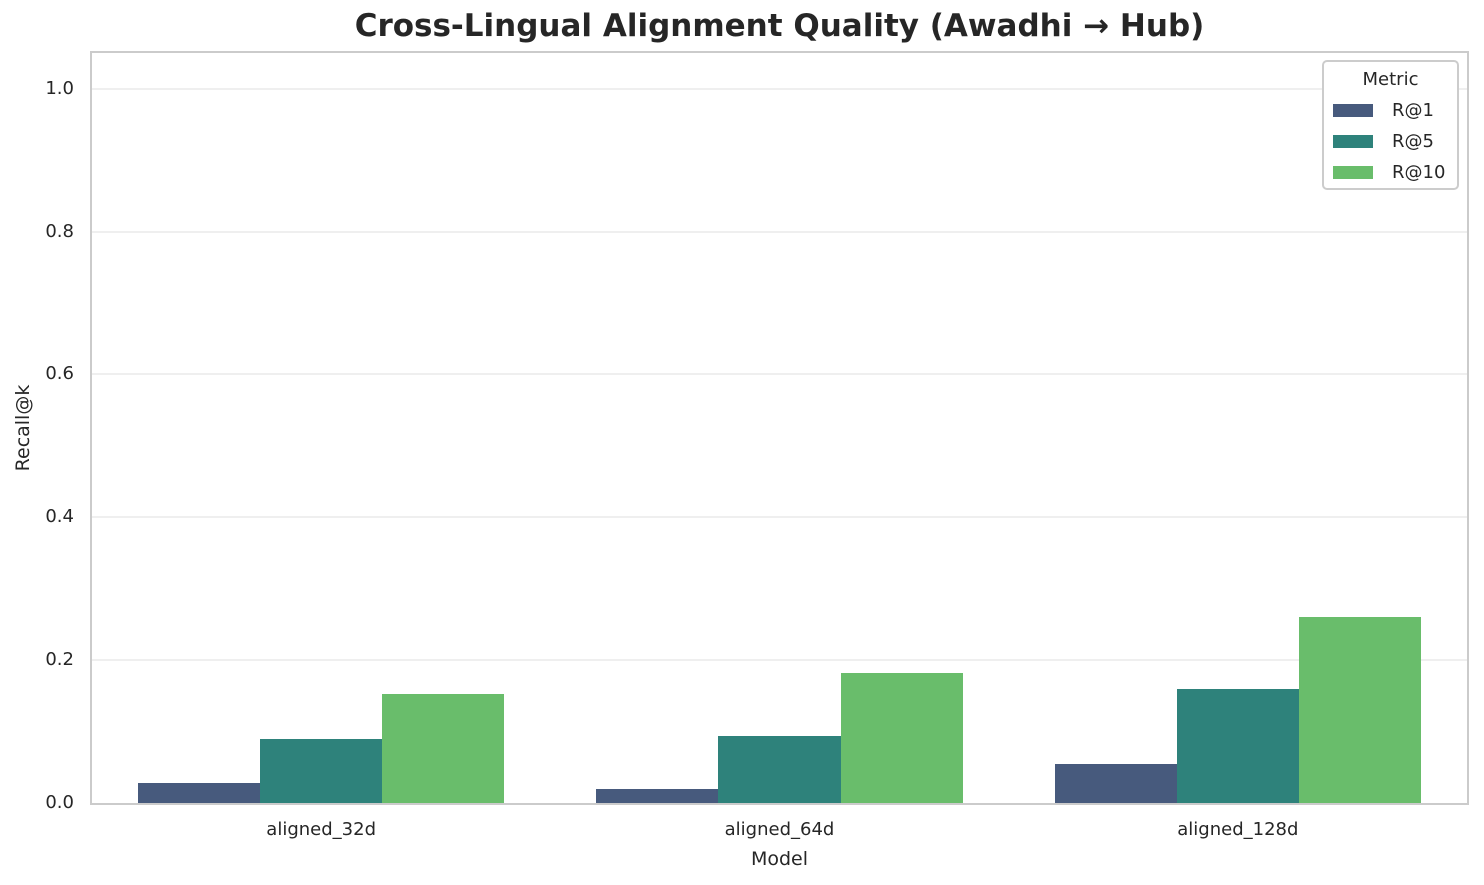  What do you see at coordinates (779, 231) in the screenshot?
I see `gridline-0.8` at bounding box center [779, 231].